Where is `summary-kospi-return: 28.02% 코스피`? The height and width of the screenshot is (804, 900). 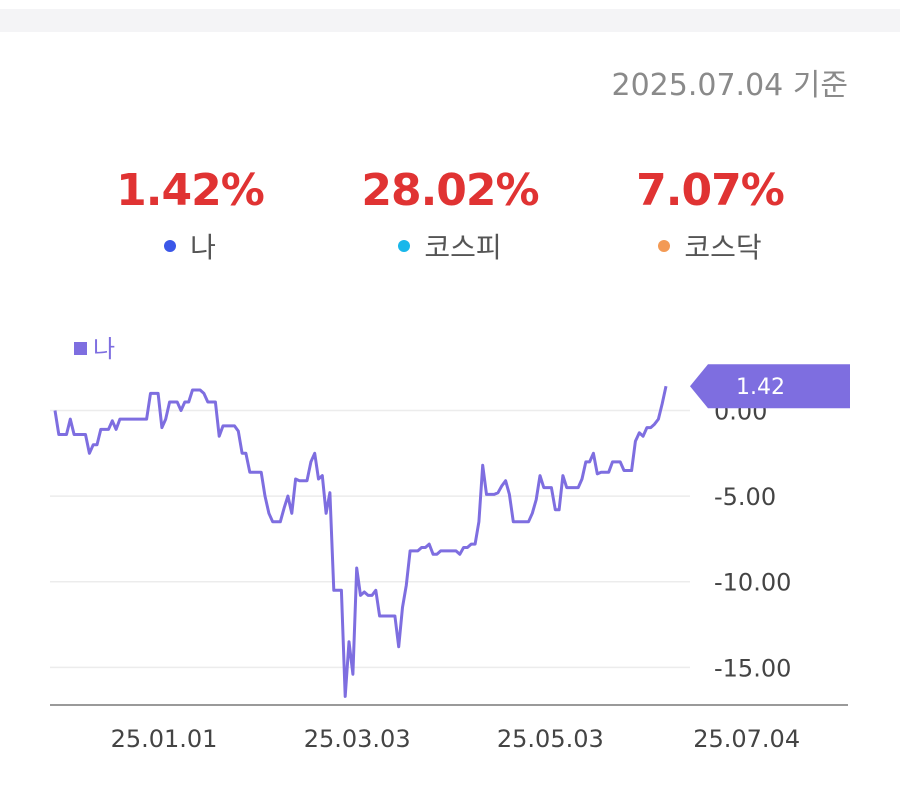 summary-kospi-return: 28.02% 코스피 is located at coordinates (450, 215).